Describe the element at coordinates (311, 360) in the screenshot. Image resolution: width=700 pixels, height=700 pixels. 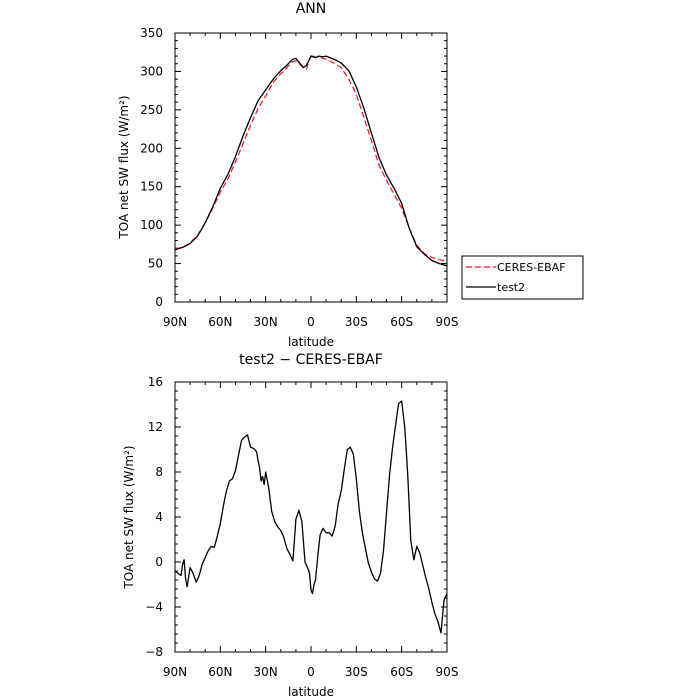
I see `bottom-chart-title: test2 − CERES-EBAF` at that location.